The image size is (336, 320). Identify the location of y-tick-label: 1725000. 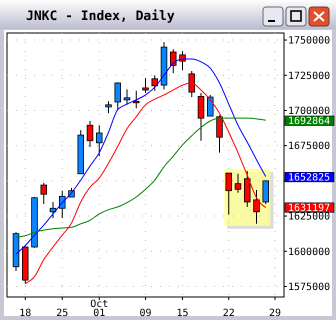
(309, 76).